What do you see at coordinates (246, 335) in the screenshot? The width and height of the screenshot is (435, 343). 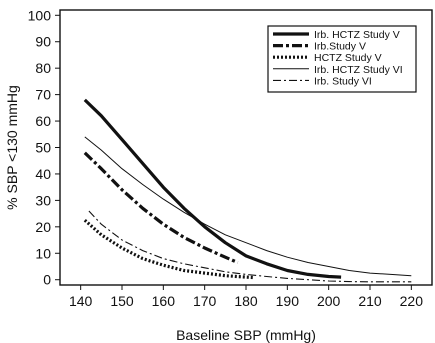 I see `x-axis-title: Baseline SBP (mmHg)` at bounding box center [246, 335].